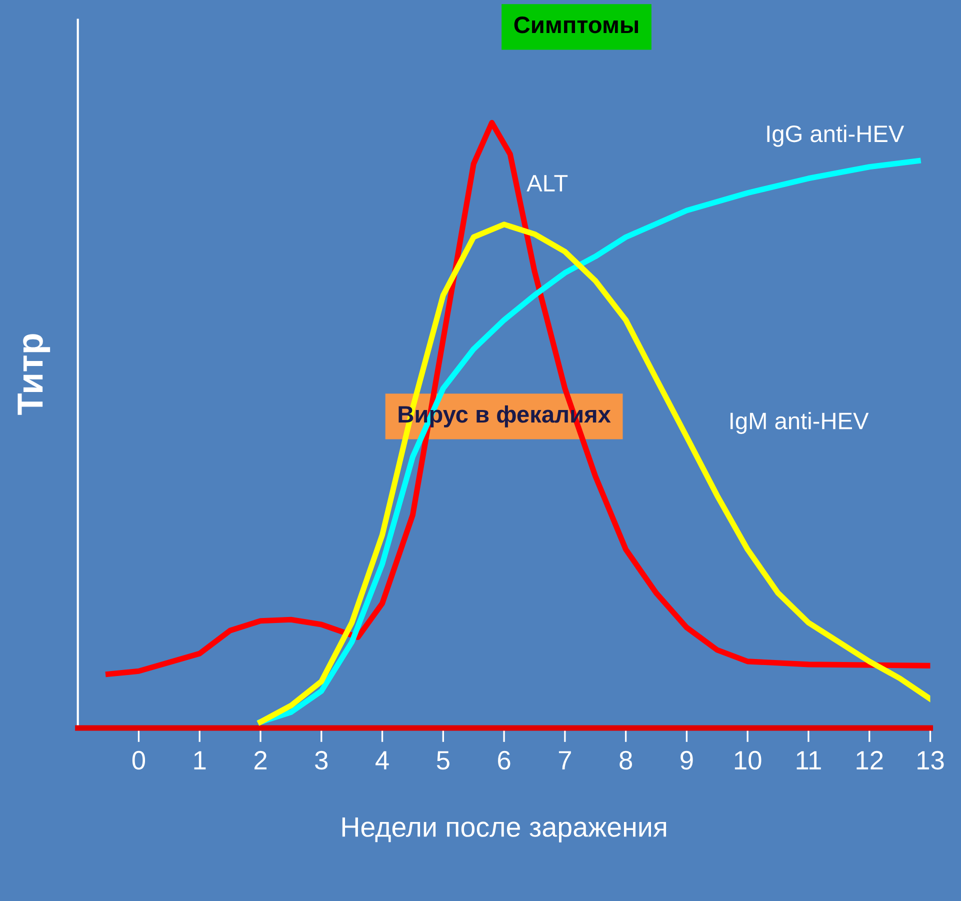  Describe the element at coordinates (931, 760) in the screenshot. I see `x-tick-label: 13` at that location.